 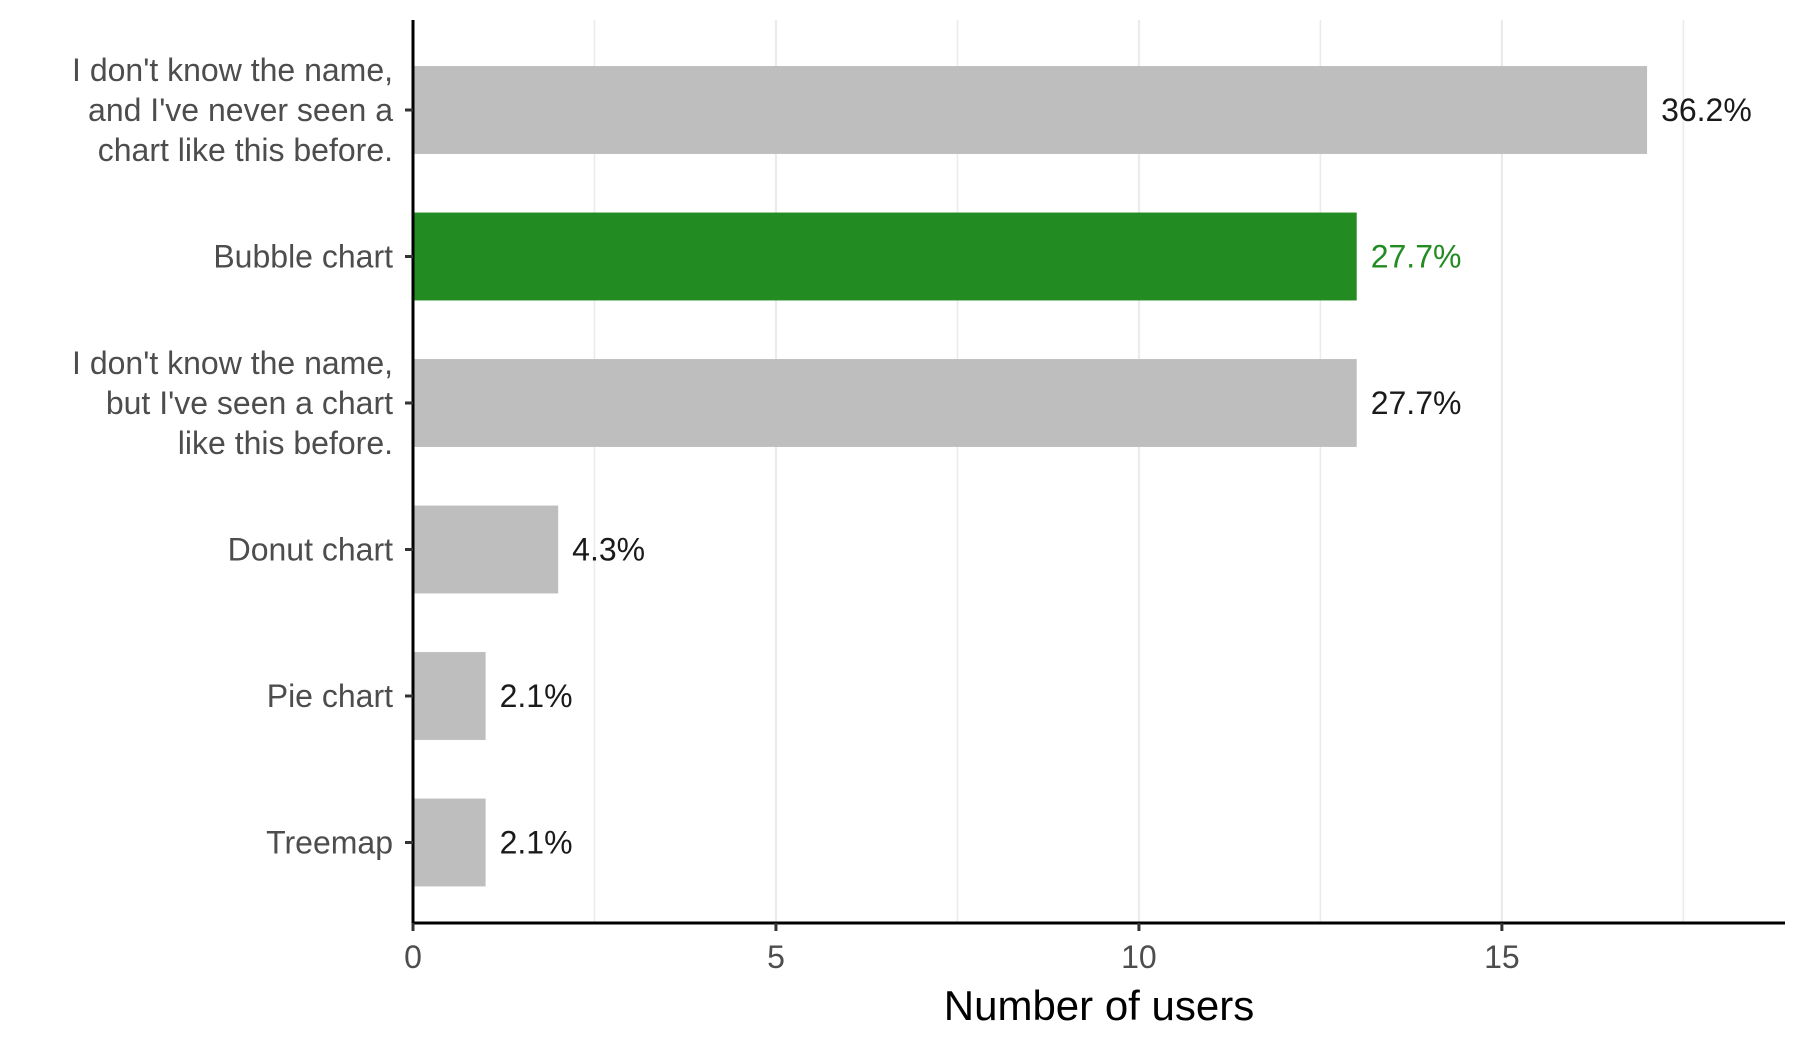 I want to click on category-label-line: Donut chart, so click(x=311, y=550).